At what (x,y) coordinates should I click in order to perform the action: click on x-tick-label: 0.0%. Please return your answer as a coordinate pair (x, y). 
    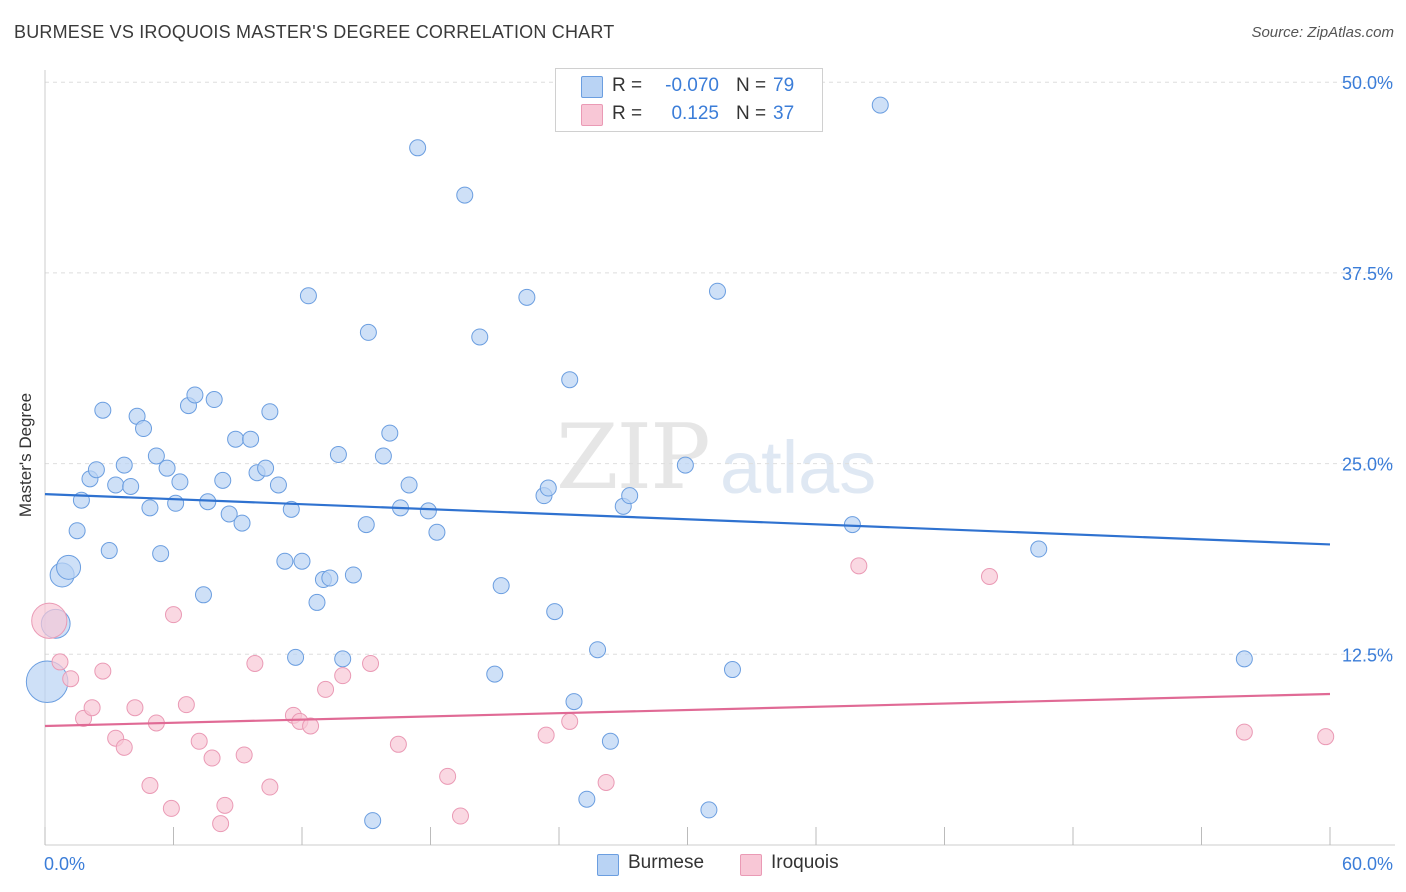
    Looking at the image, I should click on (64, 864).